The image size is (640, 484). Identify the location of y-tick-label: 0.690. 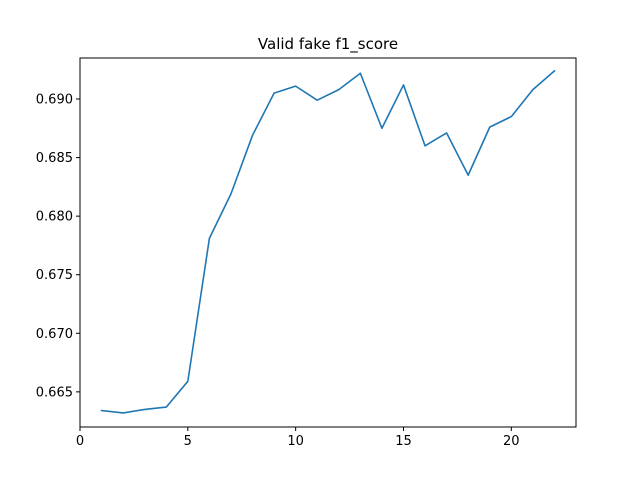
(54, 100).